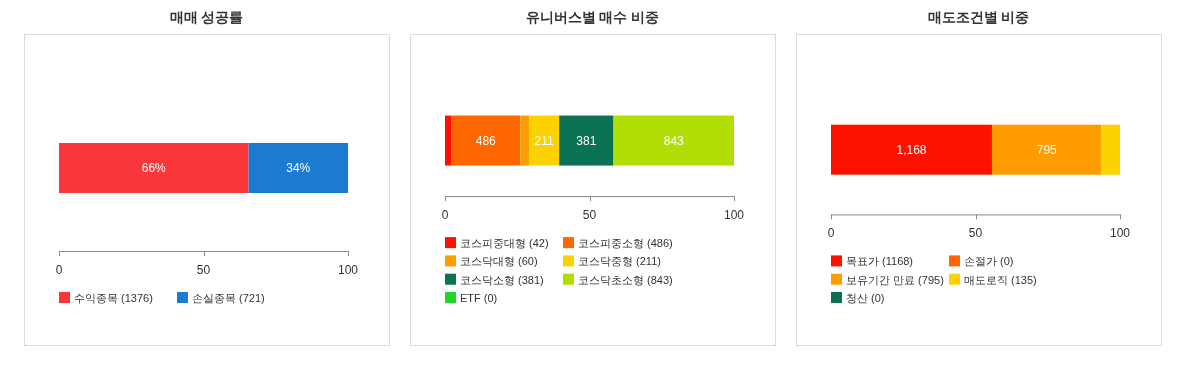  Describe the element at coordinates (989, 261) in the screenshot. I see `legend-label: 손절가 (0)` at that location.